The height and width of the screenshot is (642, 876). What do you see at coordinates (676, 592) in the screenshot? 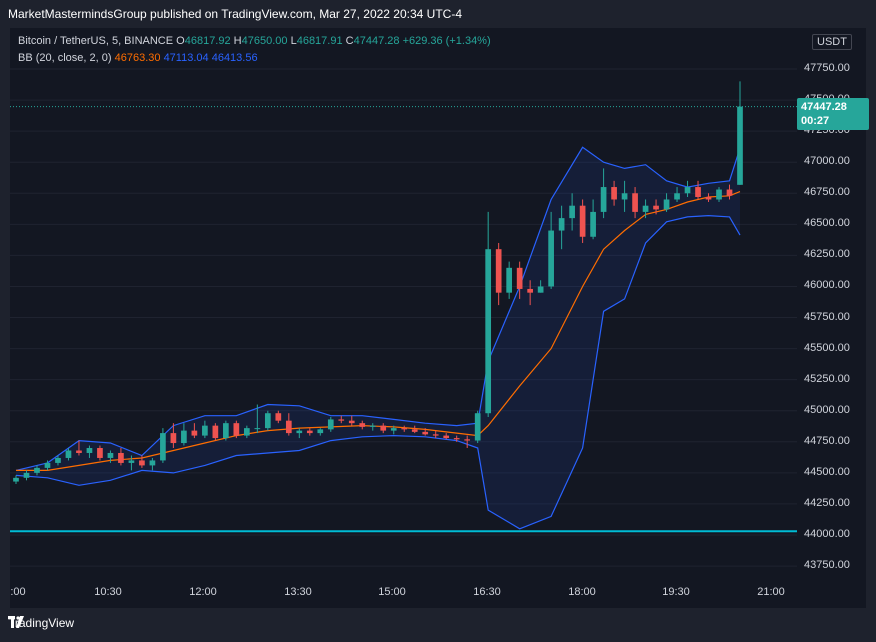
I see `x-tick-label: 19:30` at bounding box center [676, 592].